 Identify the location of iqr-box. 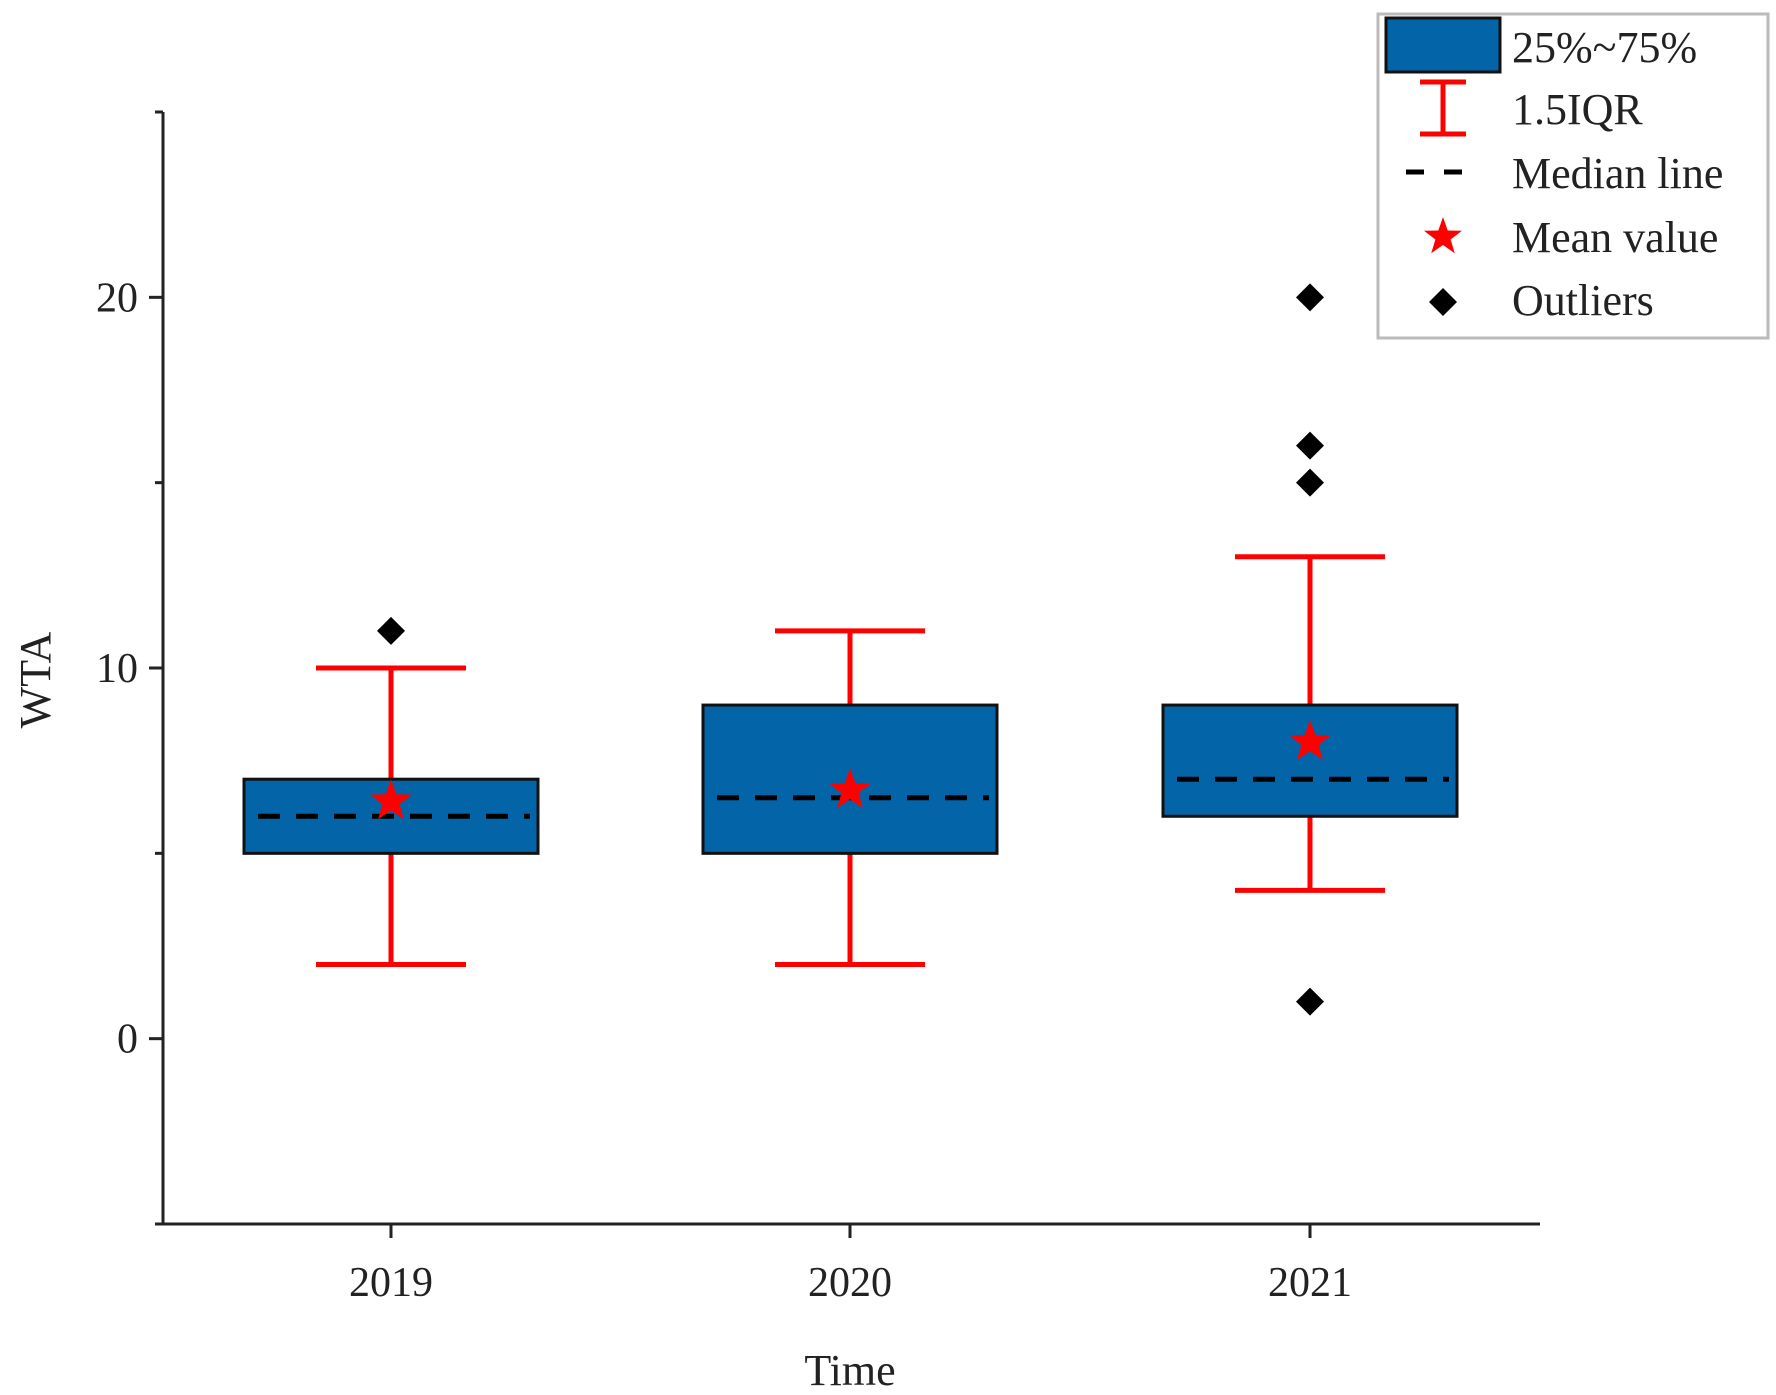
(1310, 760).